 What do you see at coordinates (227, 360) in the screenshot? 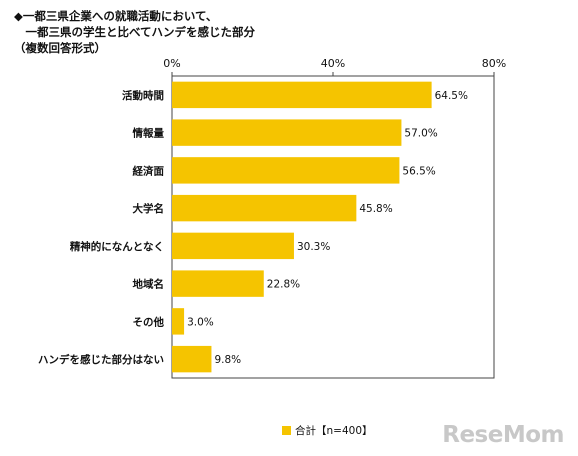
I see `data-label: 9.8%` at bounding box center [227, 360].